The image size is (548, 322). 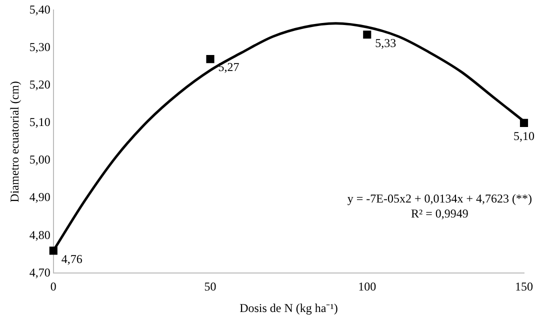 What do you see at coordinates (210, 287) in the screenshot?
I see `x-tick-label: 50` at bounding box center [210, 287].